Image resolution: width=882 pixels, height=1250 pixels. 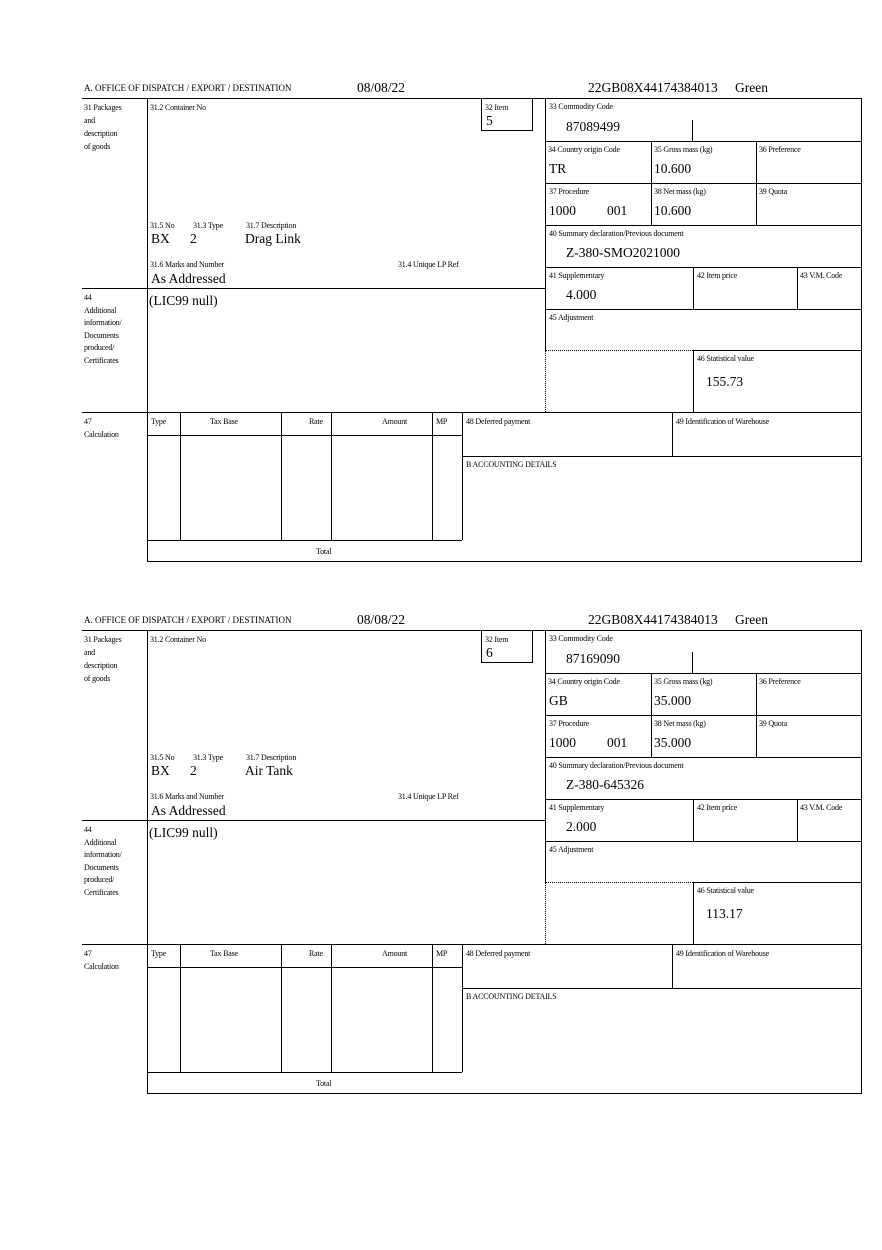 I want to click on gross-mass-value: 10.600, so click(x=673, y=168).